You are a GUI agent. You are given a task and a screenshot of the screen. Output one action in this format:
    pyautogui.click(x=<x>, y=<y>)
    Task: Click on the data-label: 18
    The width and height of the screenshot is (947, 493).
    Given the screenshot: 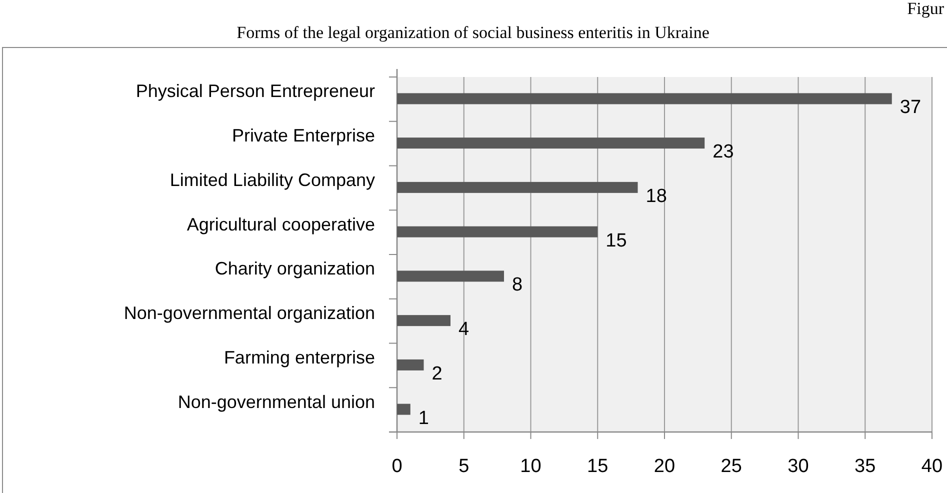 What is the action you would take?
    pyautogui.click(x=656, y=196)
    